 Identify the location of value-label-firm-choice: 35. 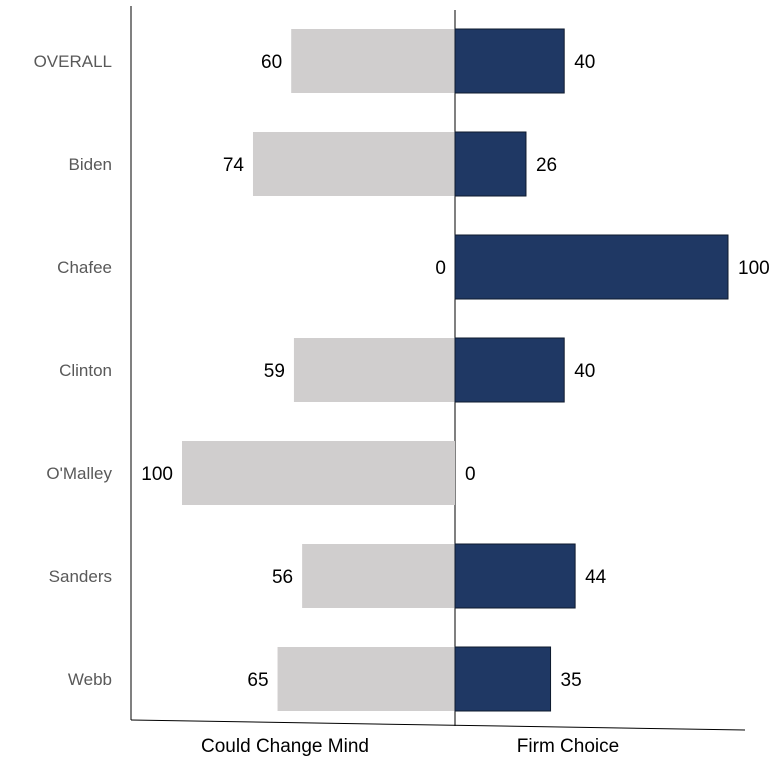
(571, 680).